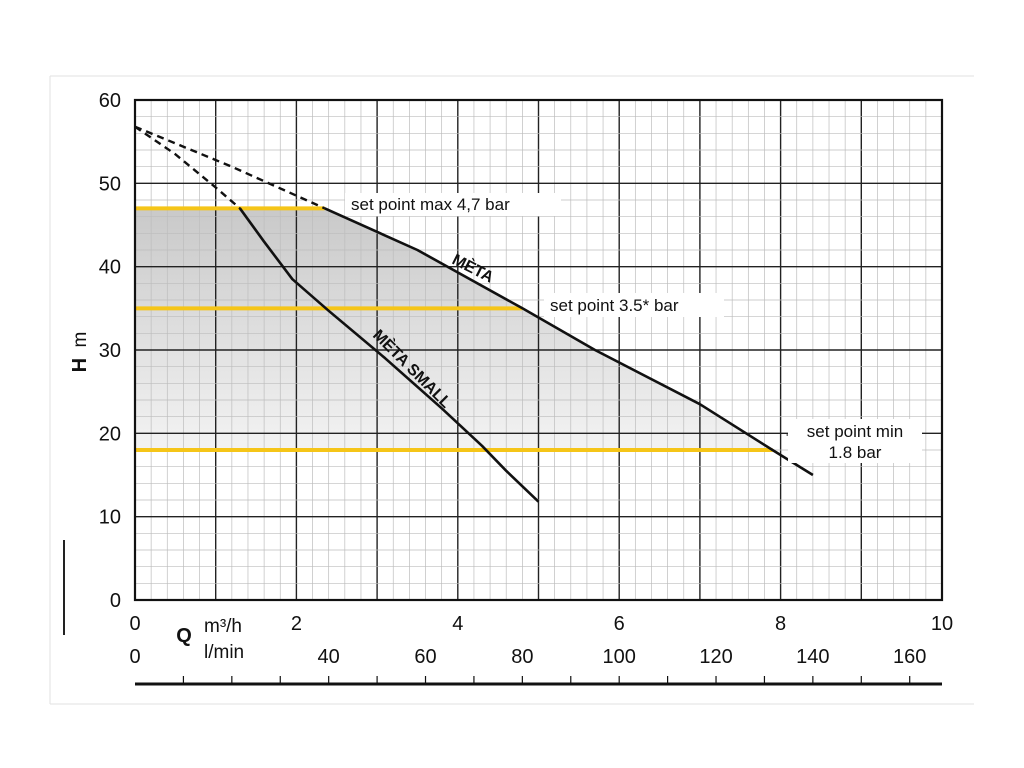 The height and width of the screenshot is (768, 1024). Describe the element at coordinates (430, 204) in the screenshot. I see `set-point-max-label: set point max 4,7 bar` at that location.